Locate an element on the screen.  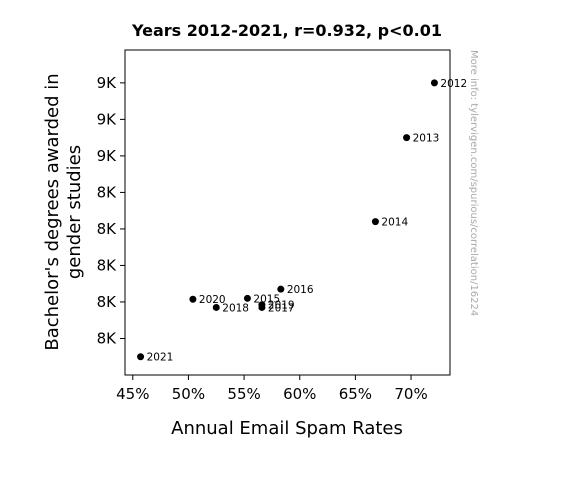
x-tick-label: 55% is located at coordinates (243, 394).